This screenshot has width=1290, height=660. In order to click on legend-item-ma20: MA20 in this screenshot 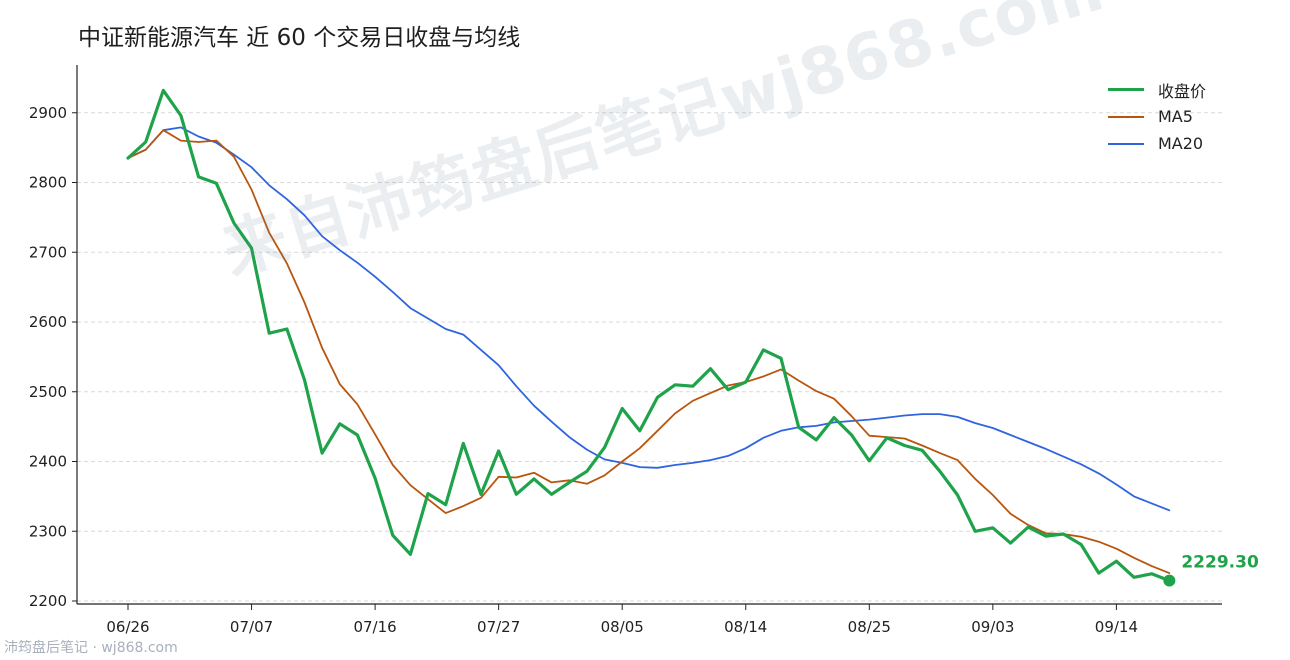, I will do `click(1157, 143)`.